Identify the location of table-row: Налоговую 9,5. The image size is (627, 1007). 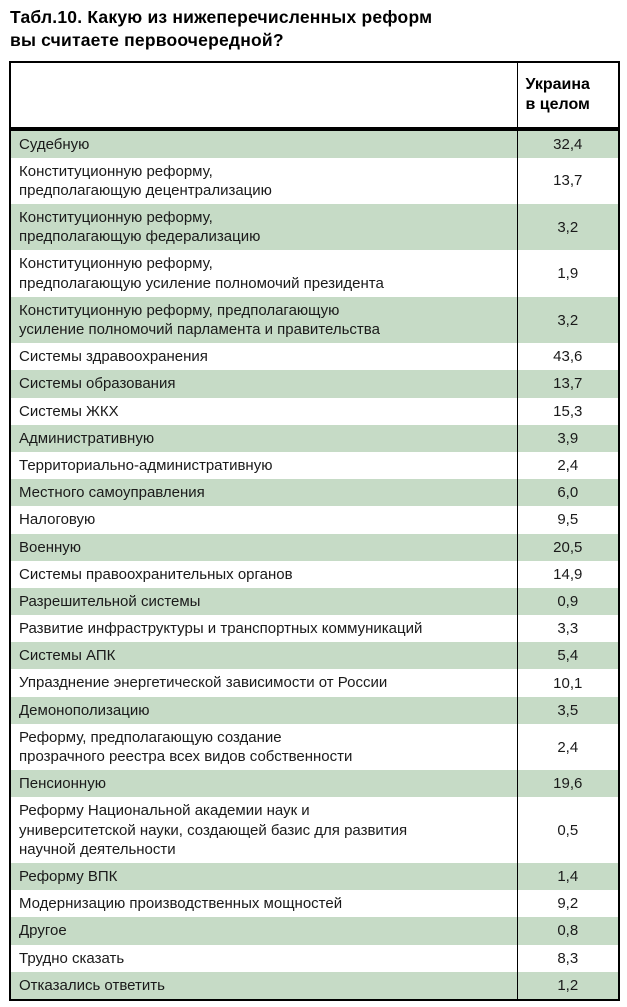
(314, 520).